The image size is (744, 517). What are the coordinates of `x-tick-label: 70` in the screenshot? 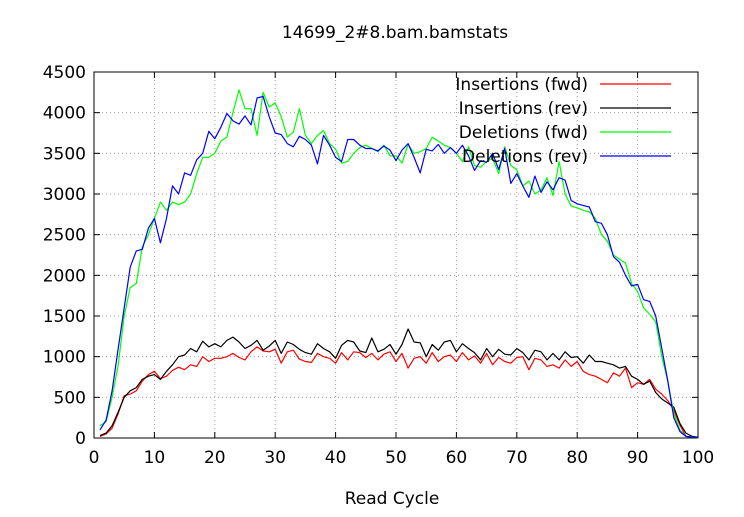 It's located at (517, 458).